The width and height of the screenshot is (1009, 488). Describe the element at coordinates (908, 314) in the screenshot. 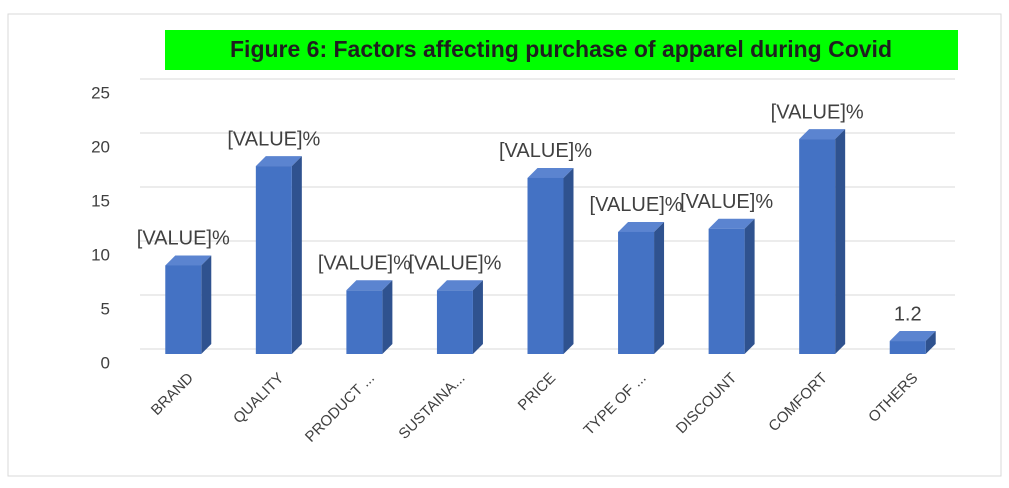

I see `data-label: 1.2` at that location.